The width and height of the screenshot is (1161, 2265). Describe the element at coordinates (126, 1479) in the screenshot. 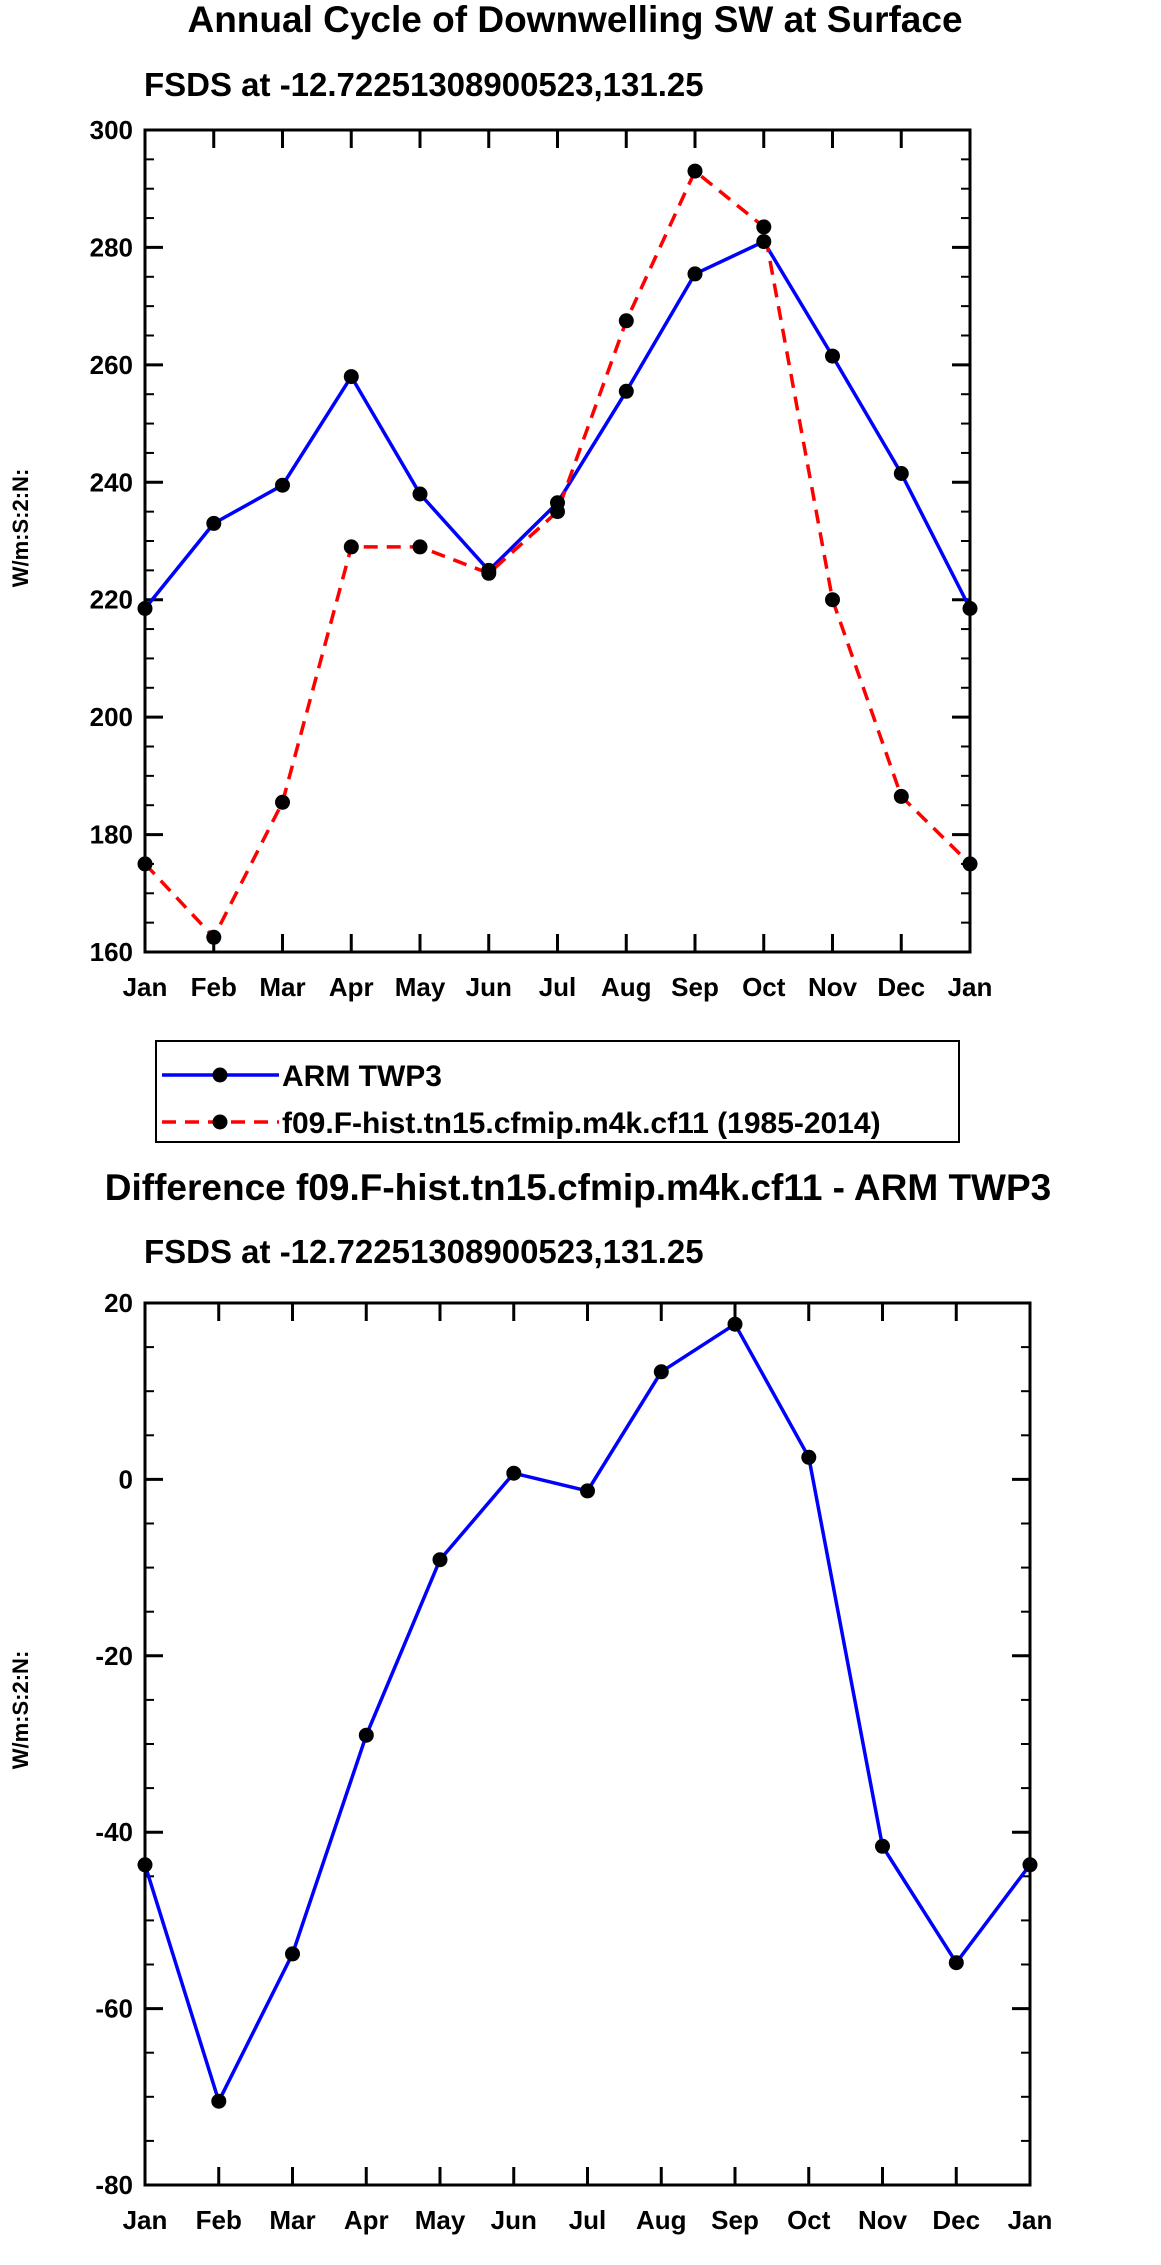

I see `y-tick-label: 0` at that location.